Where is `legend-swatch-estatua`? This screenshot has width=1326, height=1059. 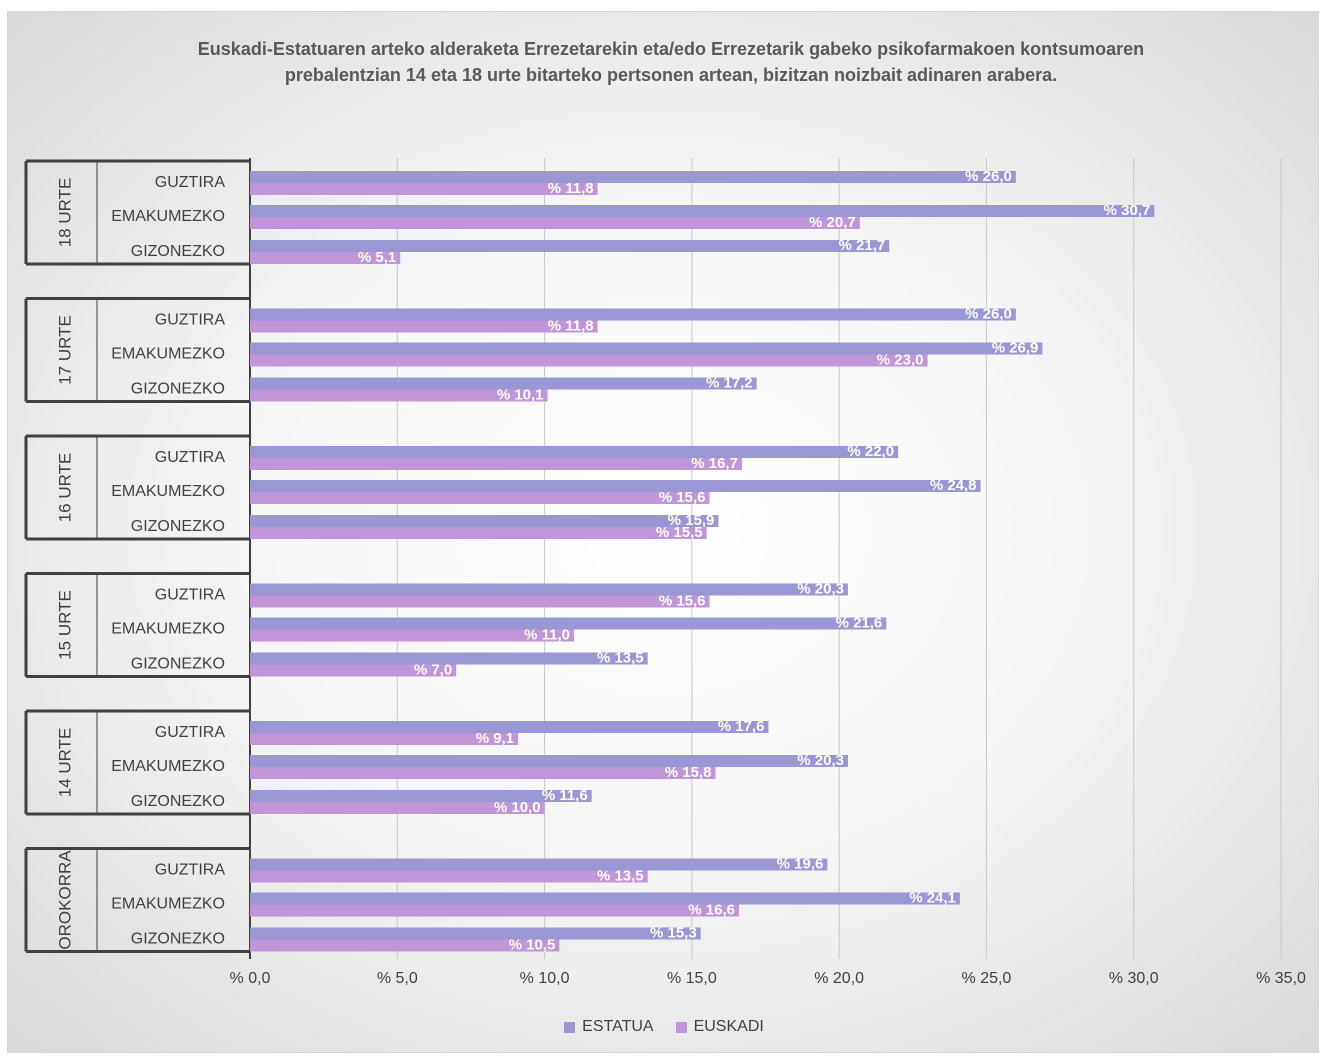 legend-swatch-estatua is located at coordinates (570, 1027).